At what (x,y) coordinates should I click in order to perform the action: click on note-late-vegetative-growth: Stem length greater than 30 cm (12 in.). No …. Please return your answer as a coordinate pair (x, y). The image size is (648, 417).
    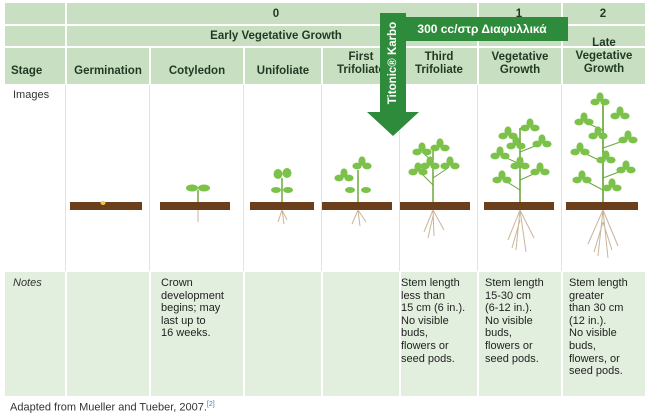
    Looking at the image, I should click on (598, 327).